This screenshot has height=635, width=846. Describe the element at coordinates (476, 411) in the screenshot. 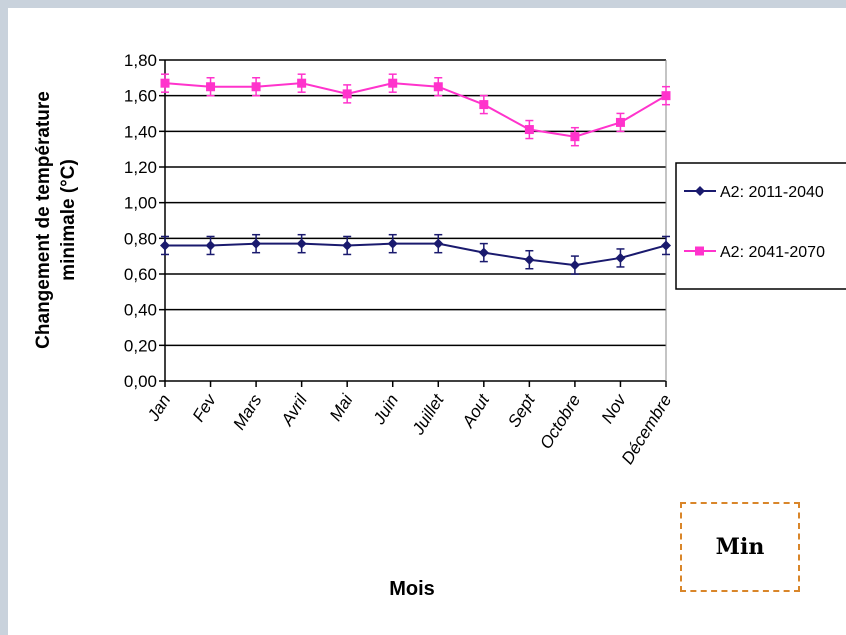

I see `x-tick-label: Aout` at that location.